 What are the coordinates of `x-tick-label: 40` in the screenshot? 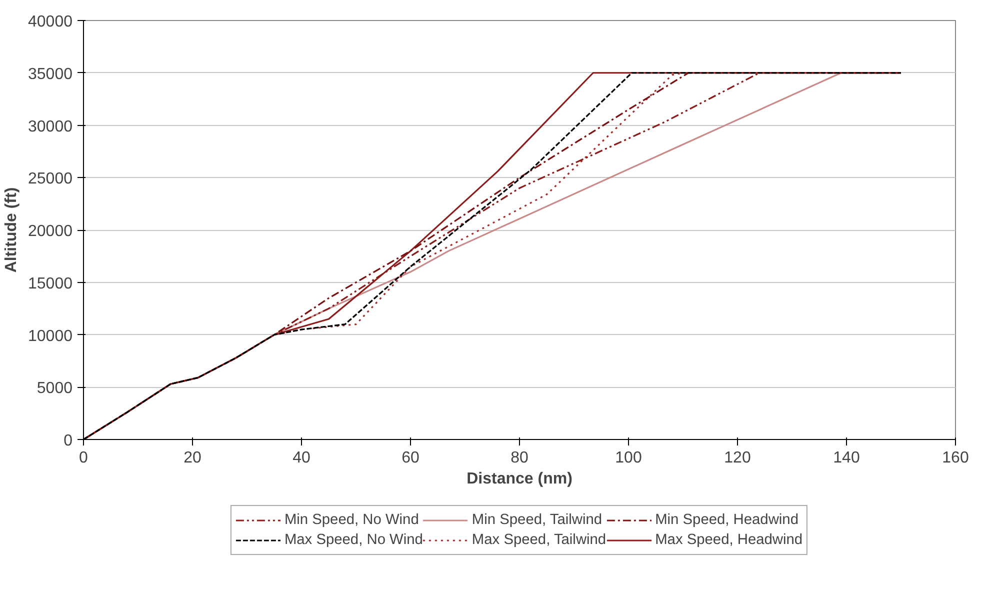 It's located at (301, 458).